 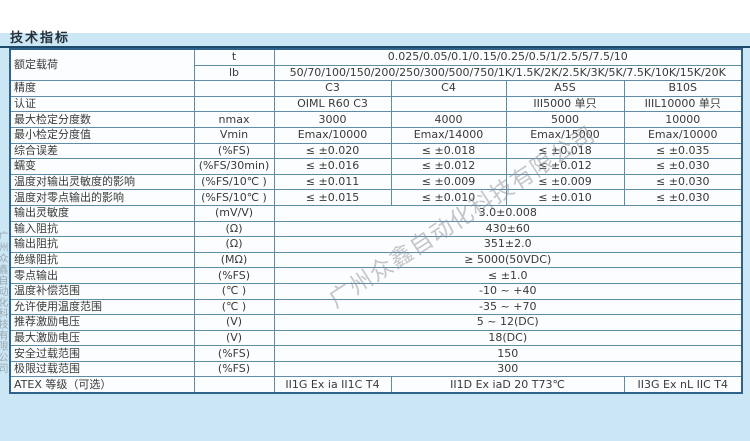 I want to click on value-cell: OIML R60 C3, so click(x=332, y=104).